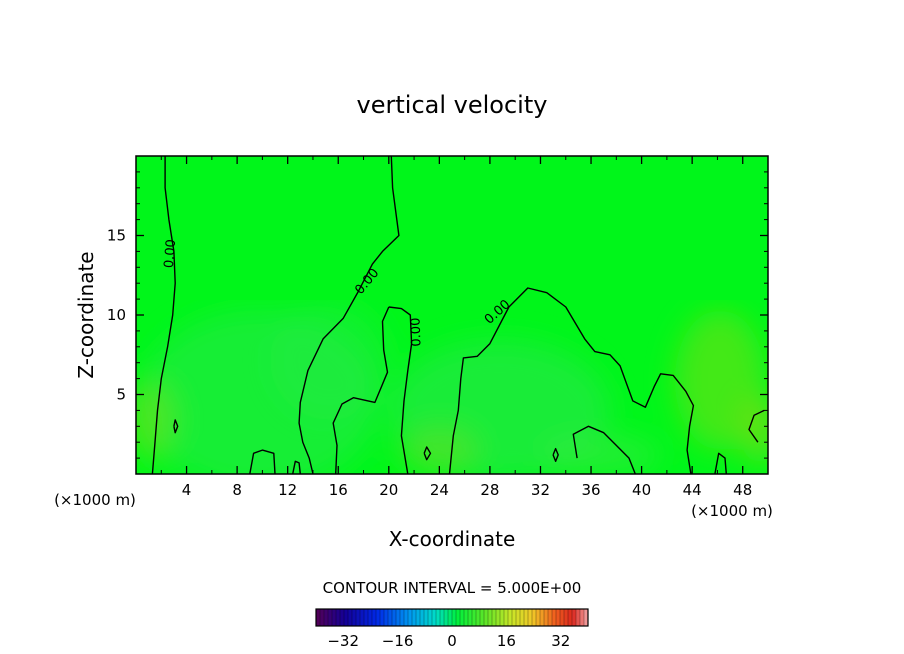 The image size is (904, 654). I want to click on x-tick-label: 4, so click(187, 490).